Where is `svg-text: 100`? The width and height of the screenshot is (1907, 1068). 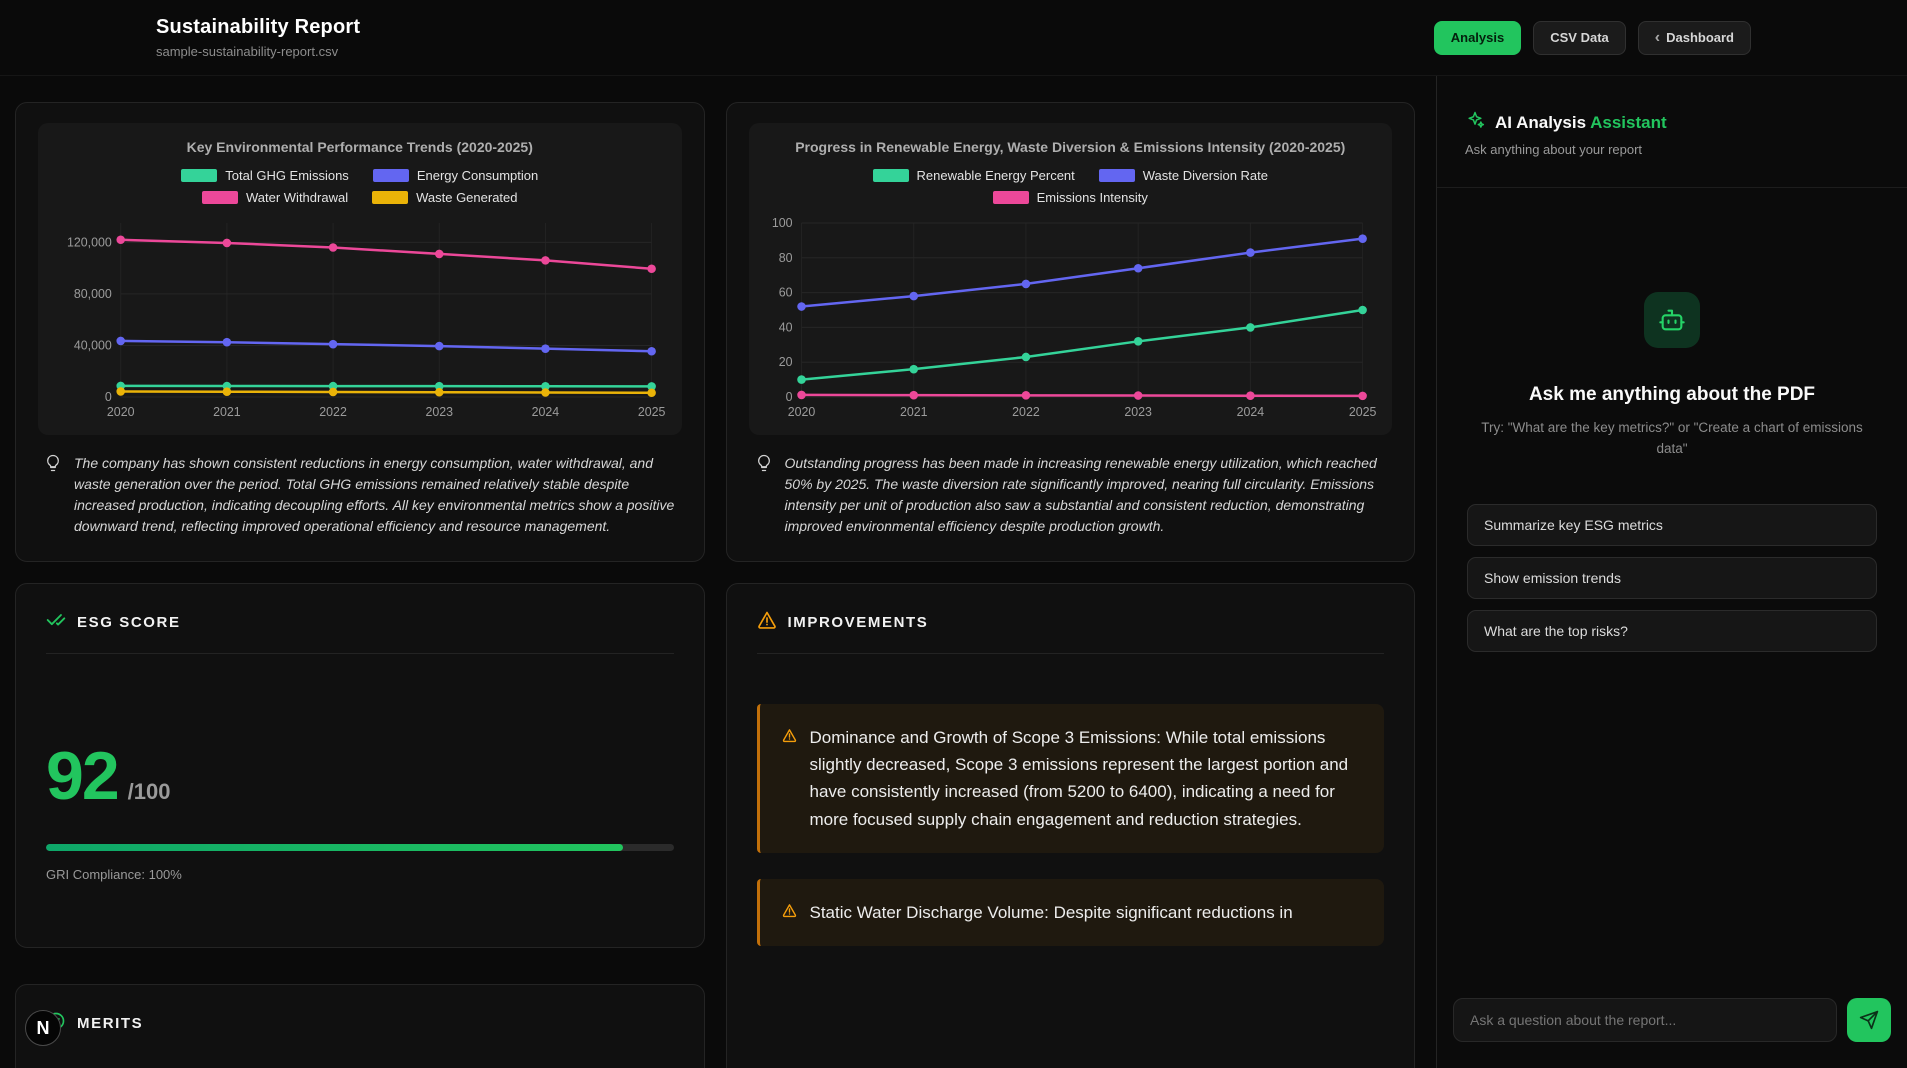 svg-text: 100 is located at coordinates (781, 223).